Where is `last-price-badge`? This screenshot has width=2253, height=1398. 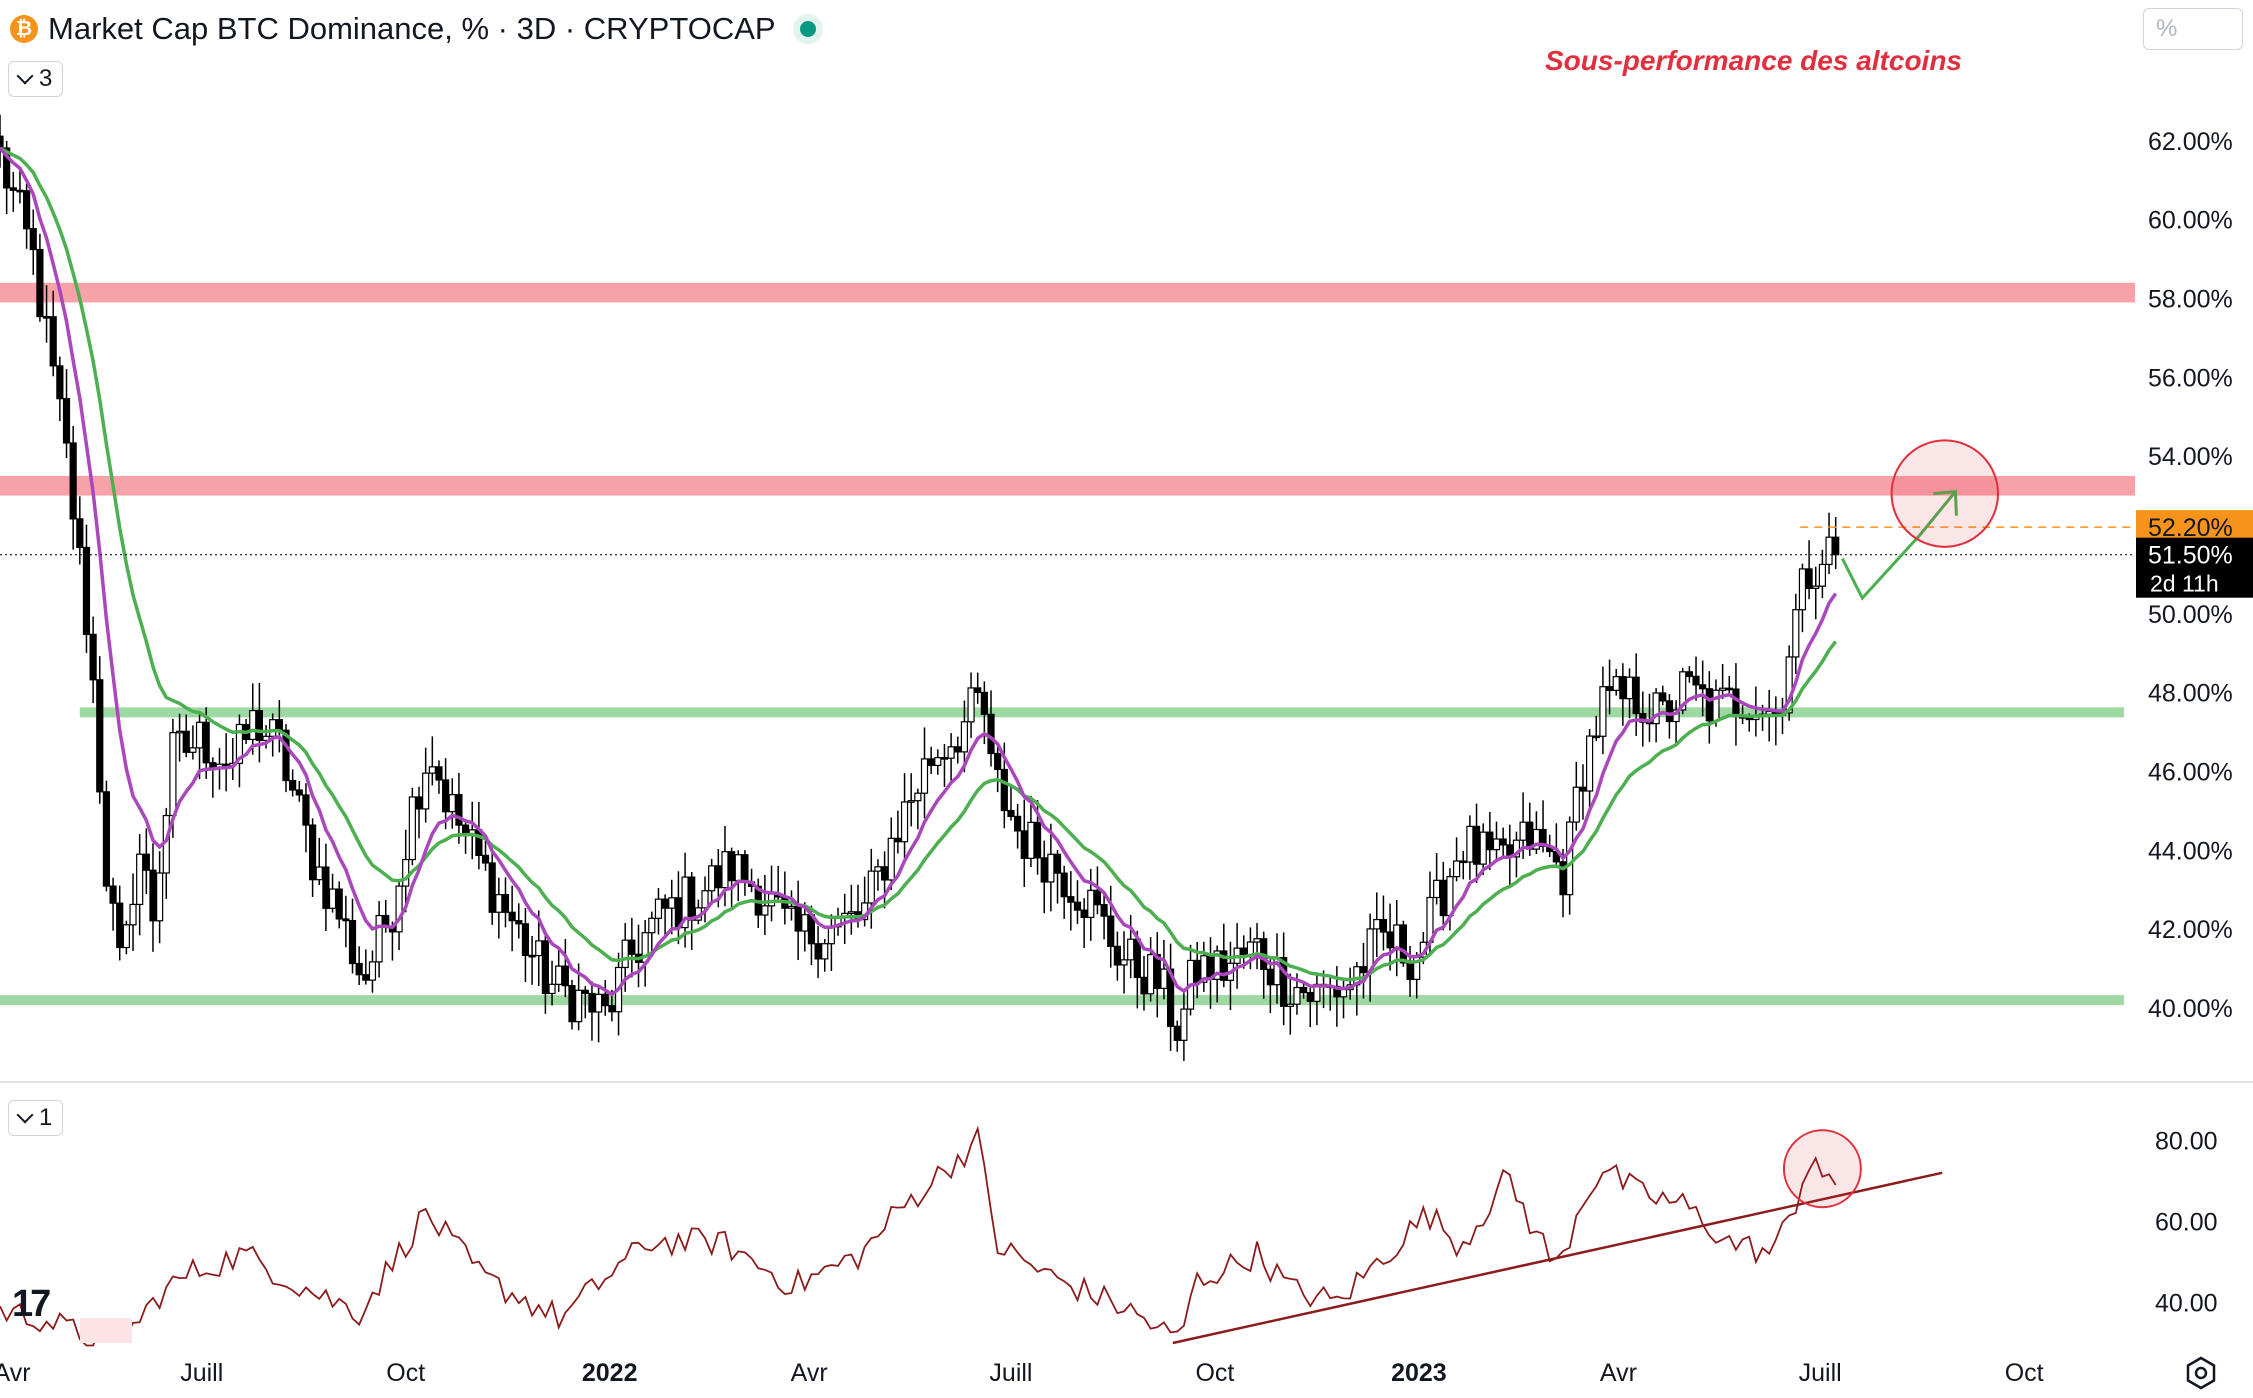
last-price-badge is located at coordinates (2194, 567).